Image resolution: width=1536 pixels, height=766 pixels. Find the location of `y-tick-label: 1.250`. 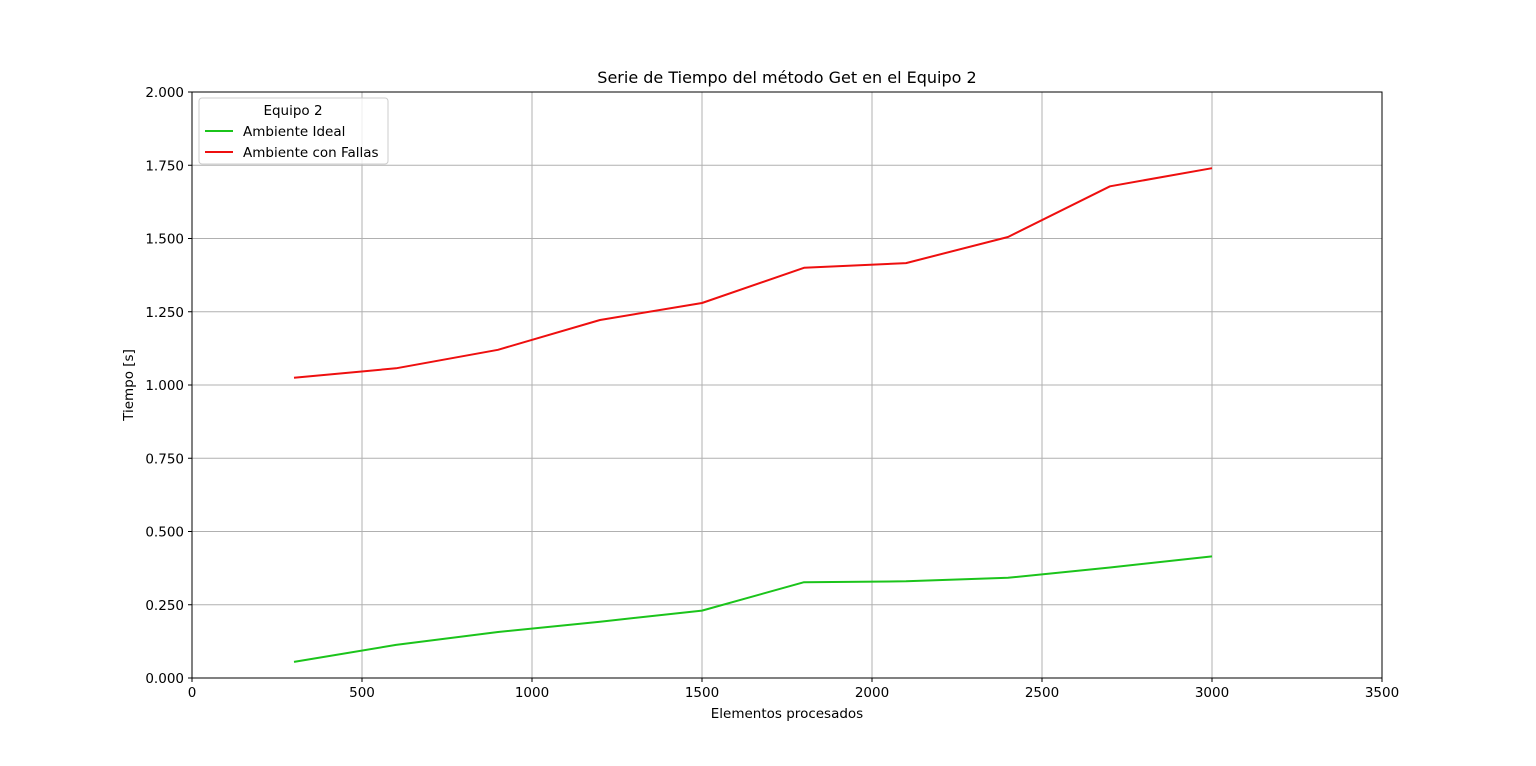

y-tick-label: 1.250 is located at coordinates (164, 313).